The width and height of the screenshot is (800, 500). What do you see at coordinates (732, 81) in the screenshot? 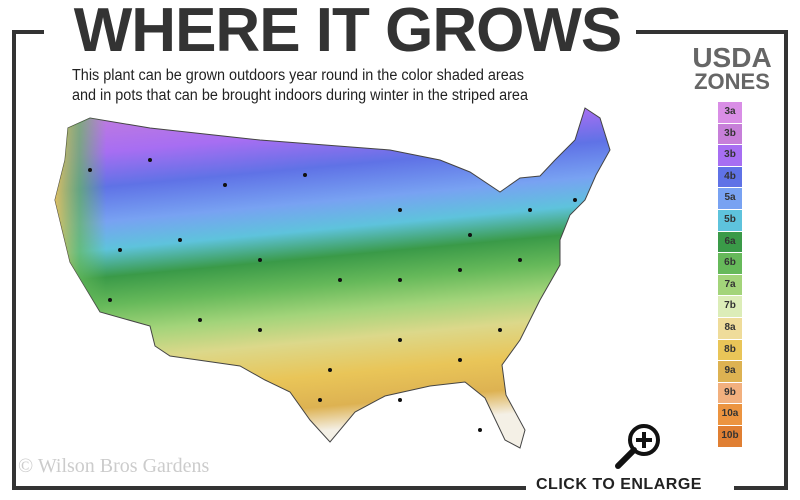
I see `legend-title-line-2: ZONES` at bounding box center [732, 81].